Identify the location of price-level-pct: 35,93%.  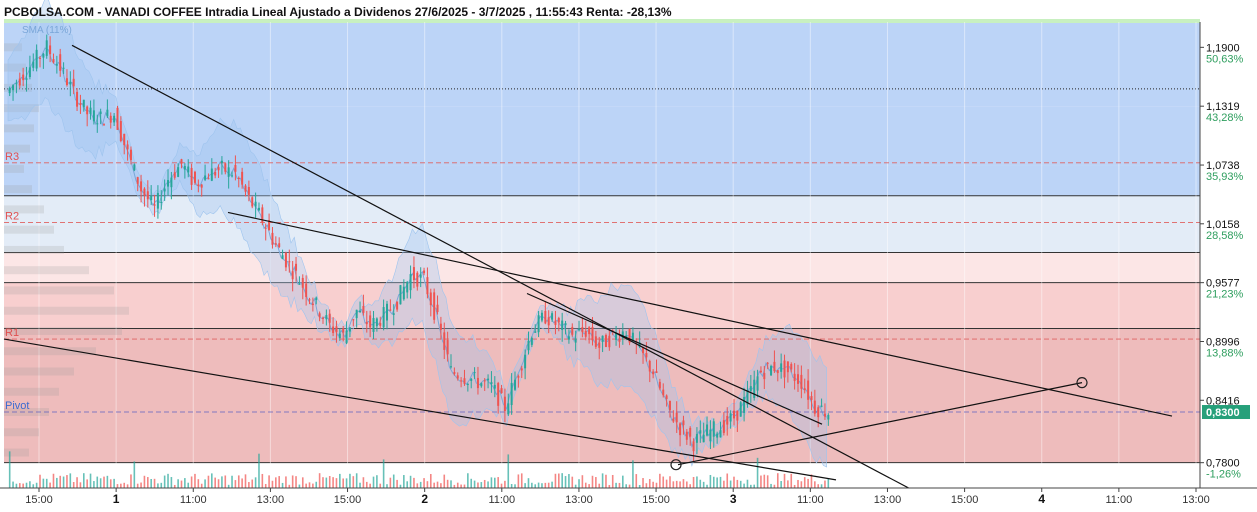
(1225, 177).